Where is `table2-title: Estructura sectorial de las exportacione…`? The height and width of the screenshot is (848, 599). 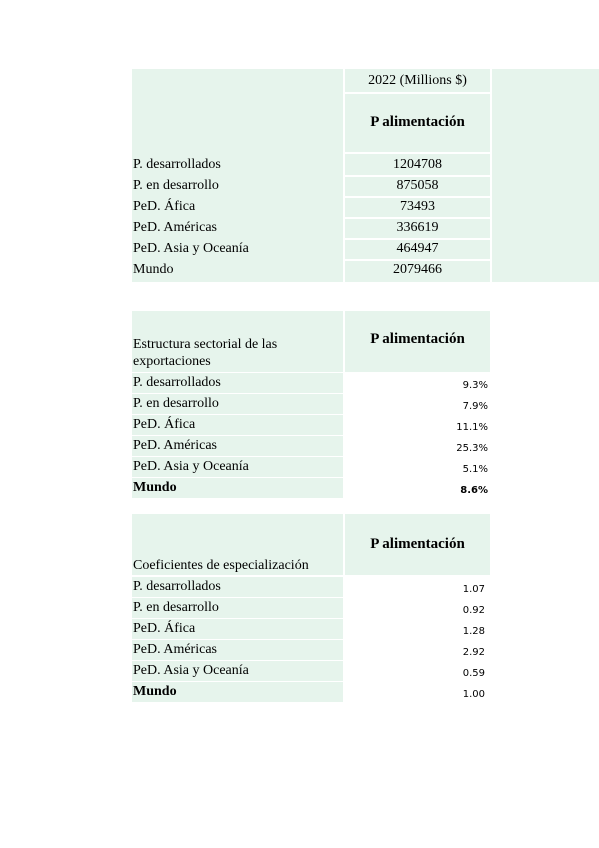 table2-title: Estructura sectorial de las exportacione… is located at coordinates (205, 353).